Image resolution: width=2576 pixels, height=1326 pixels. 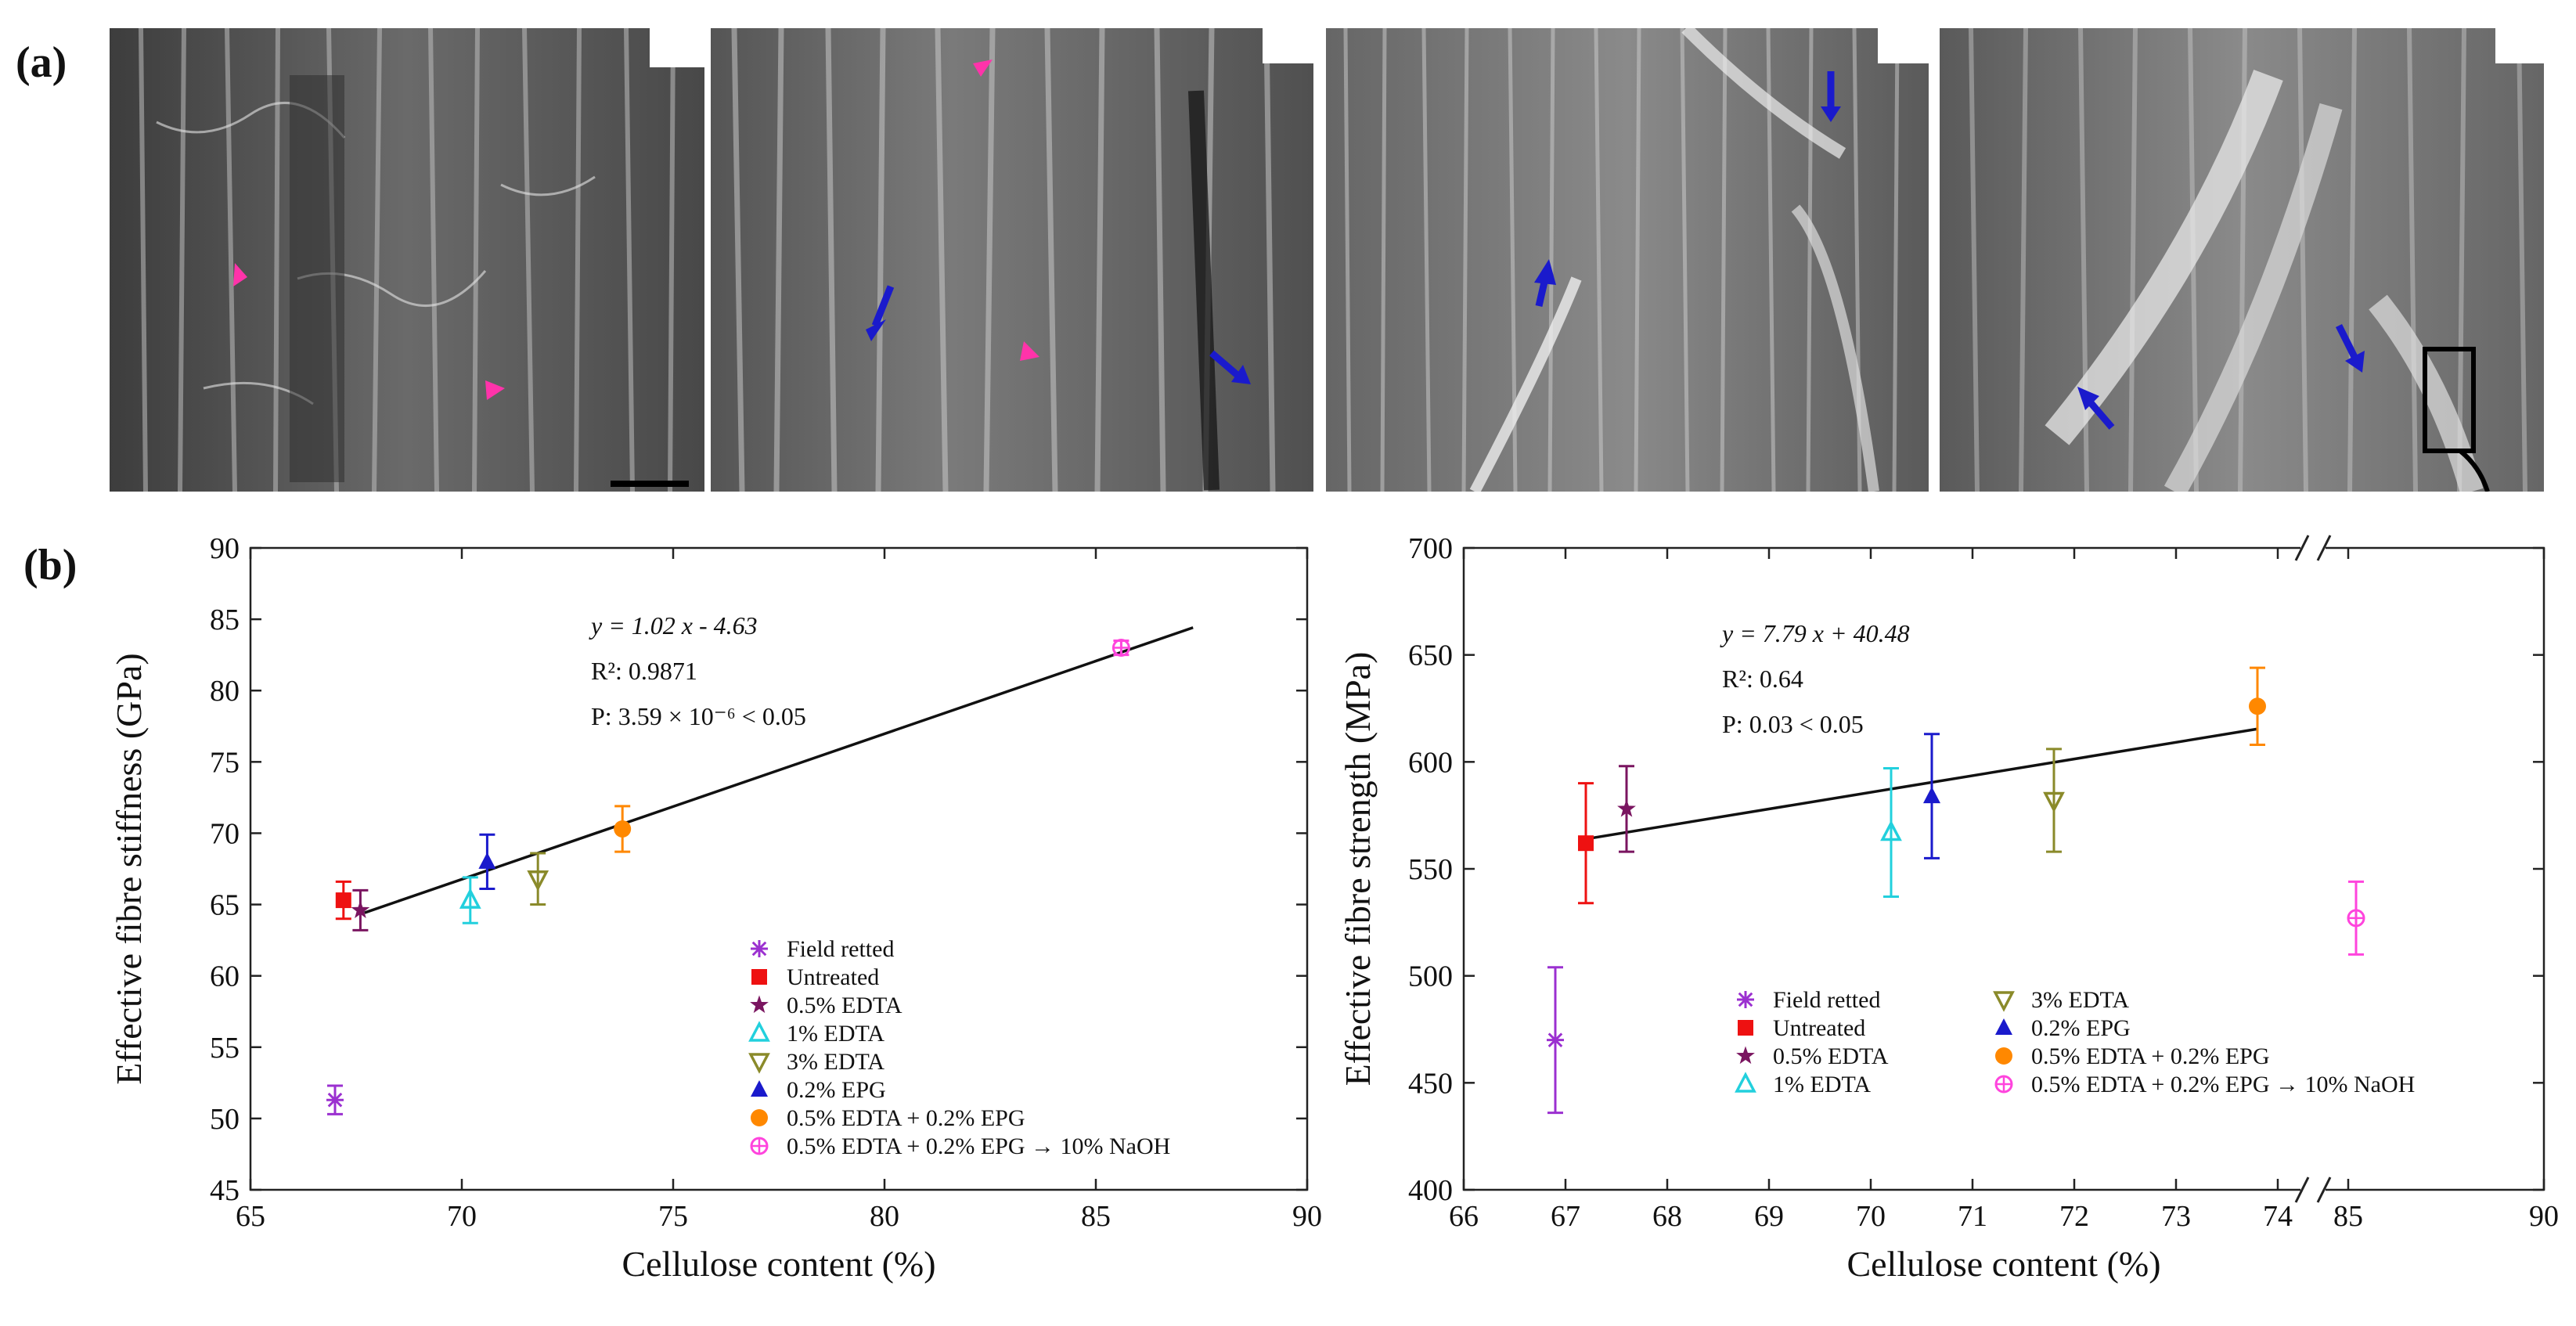 I want to click on x-tick-label: 65, so click(x=250, y=1216).